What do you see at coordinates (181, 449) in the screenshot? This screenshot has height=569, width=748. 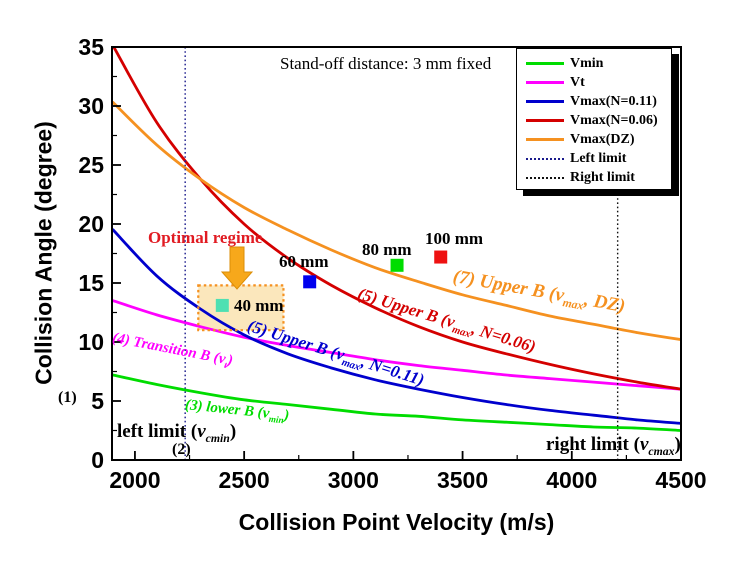 I see `region-number-2: (2)` at bounding box center [181, 449].